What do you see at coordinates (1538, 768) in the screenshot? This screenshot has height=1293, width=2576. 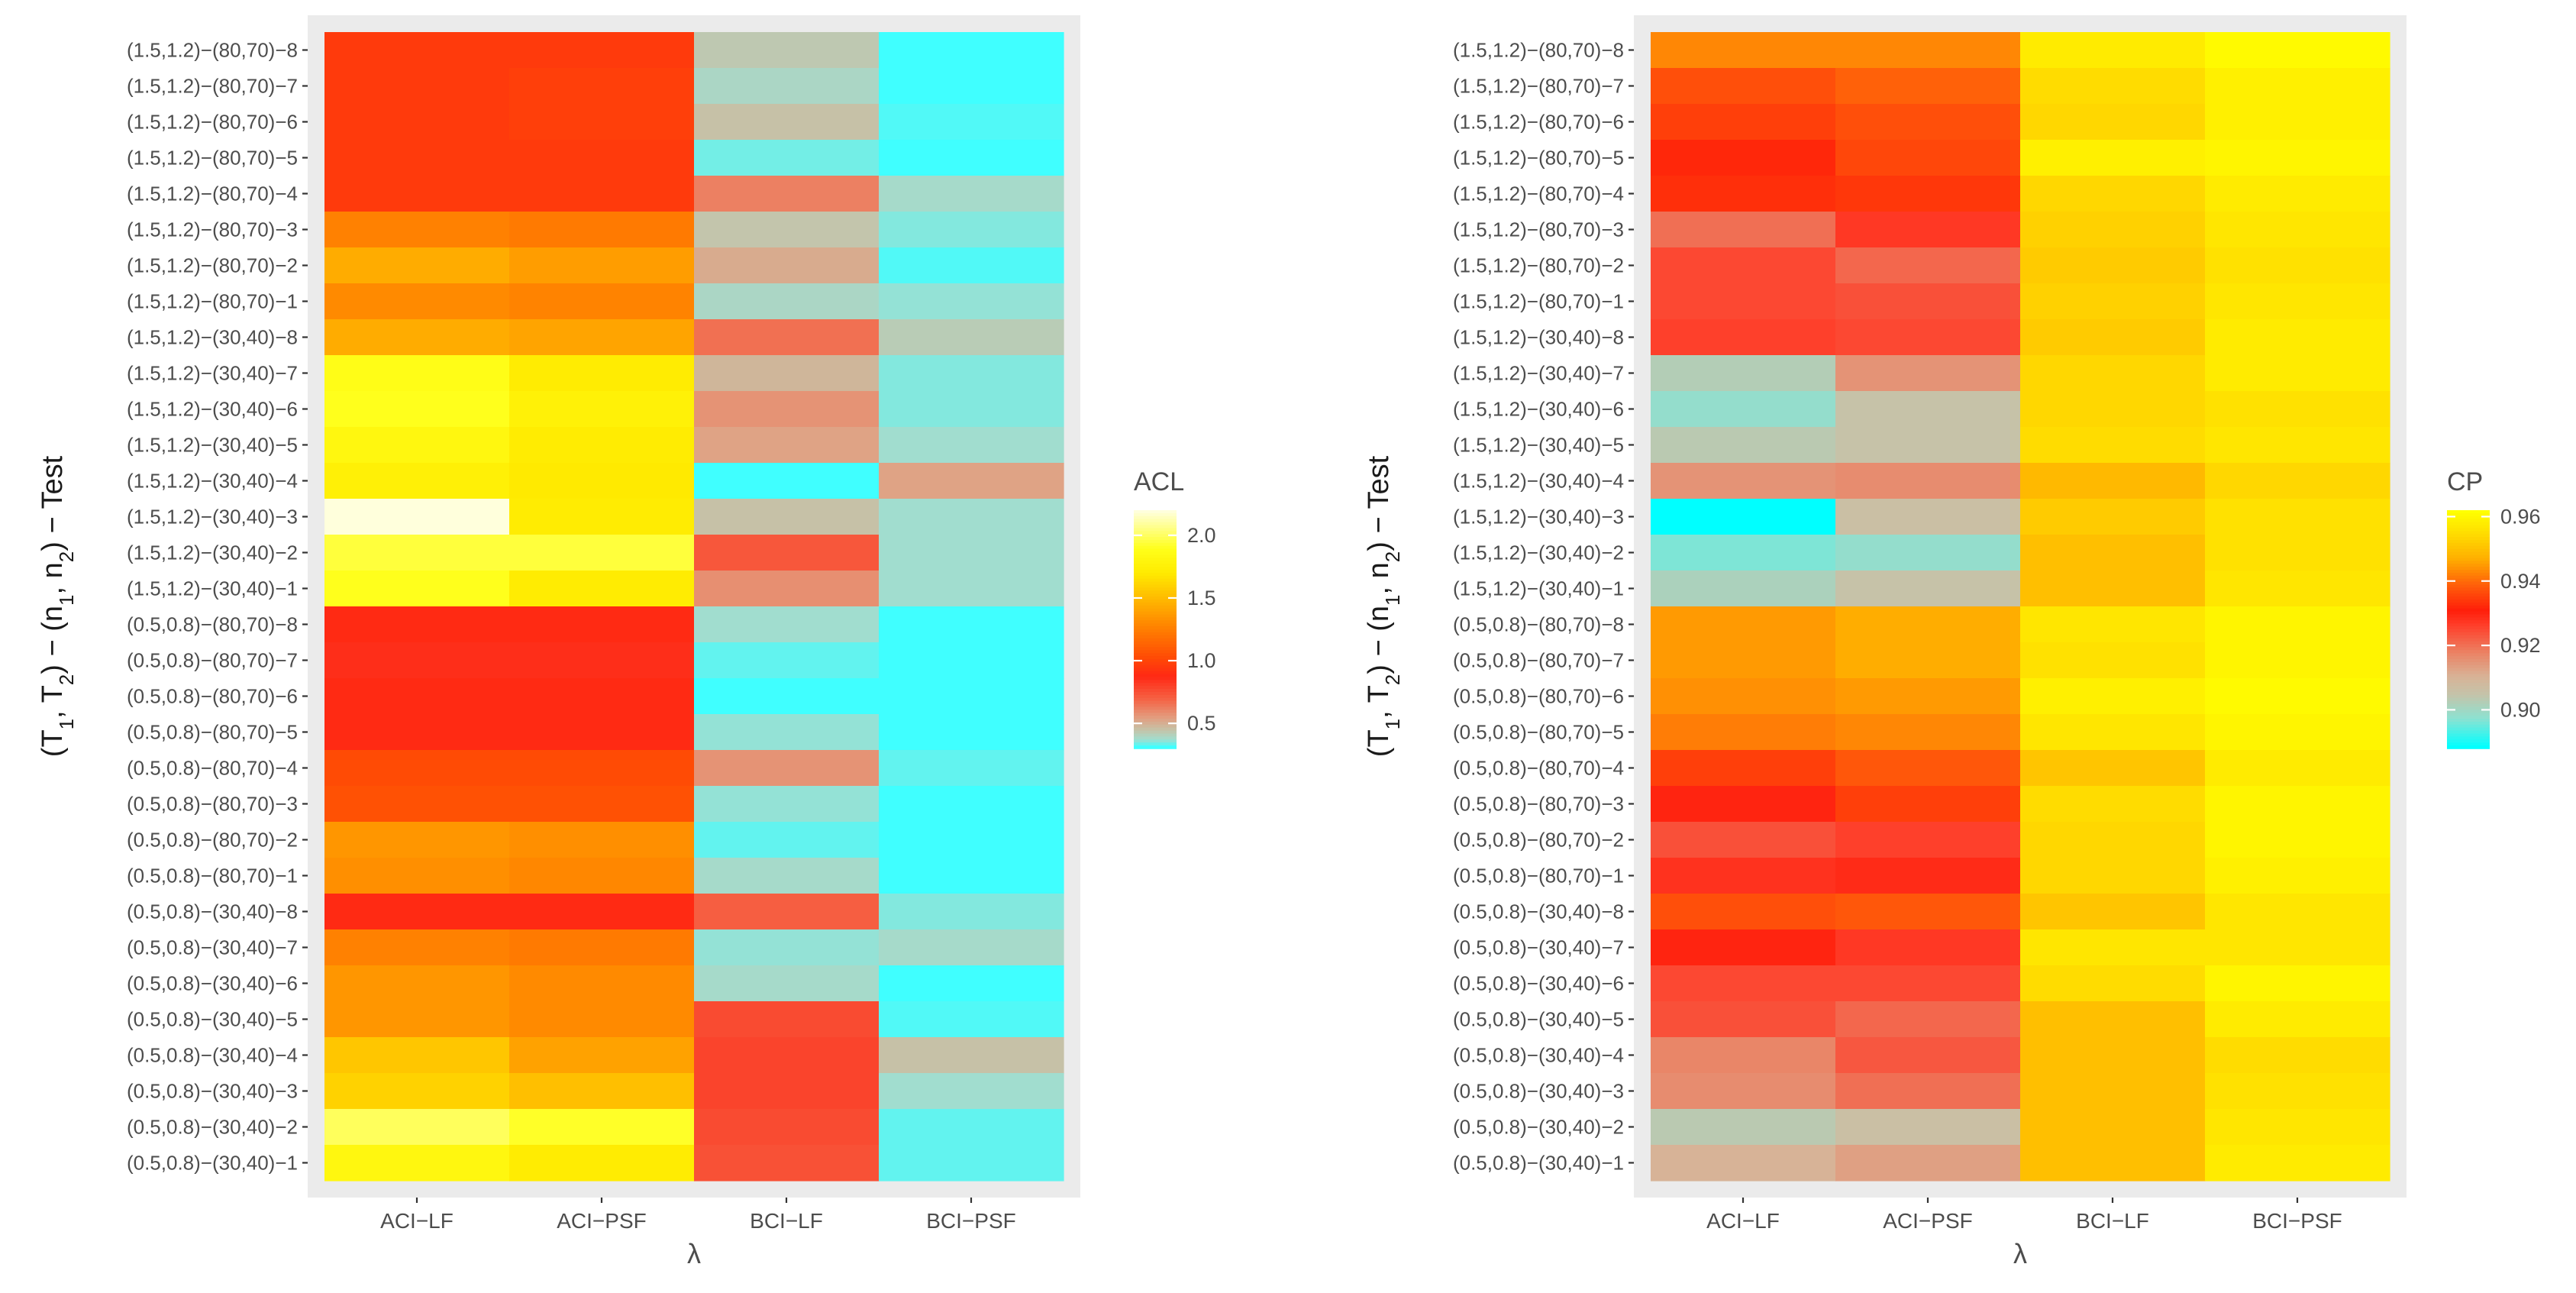 I see `y-tick-label: (0.5,0.8)−(80,70)−4` at bounding box center [1538, 768].